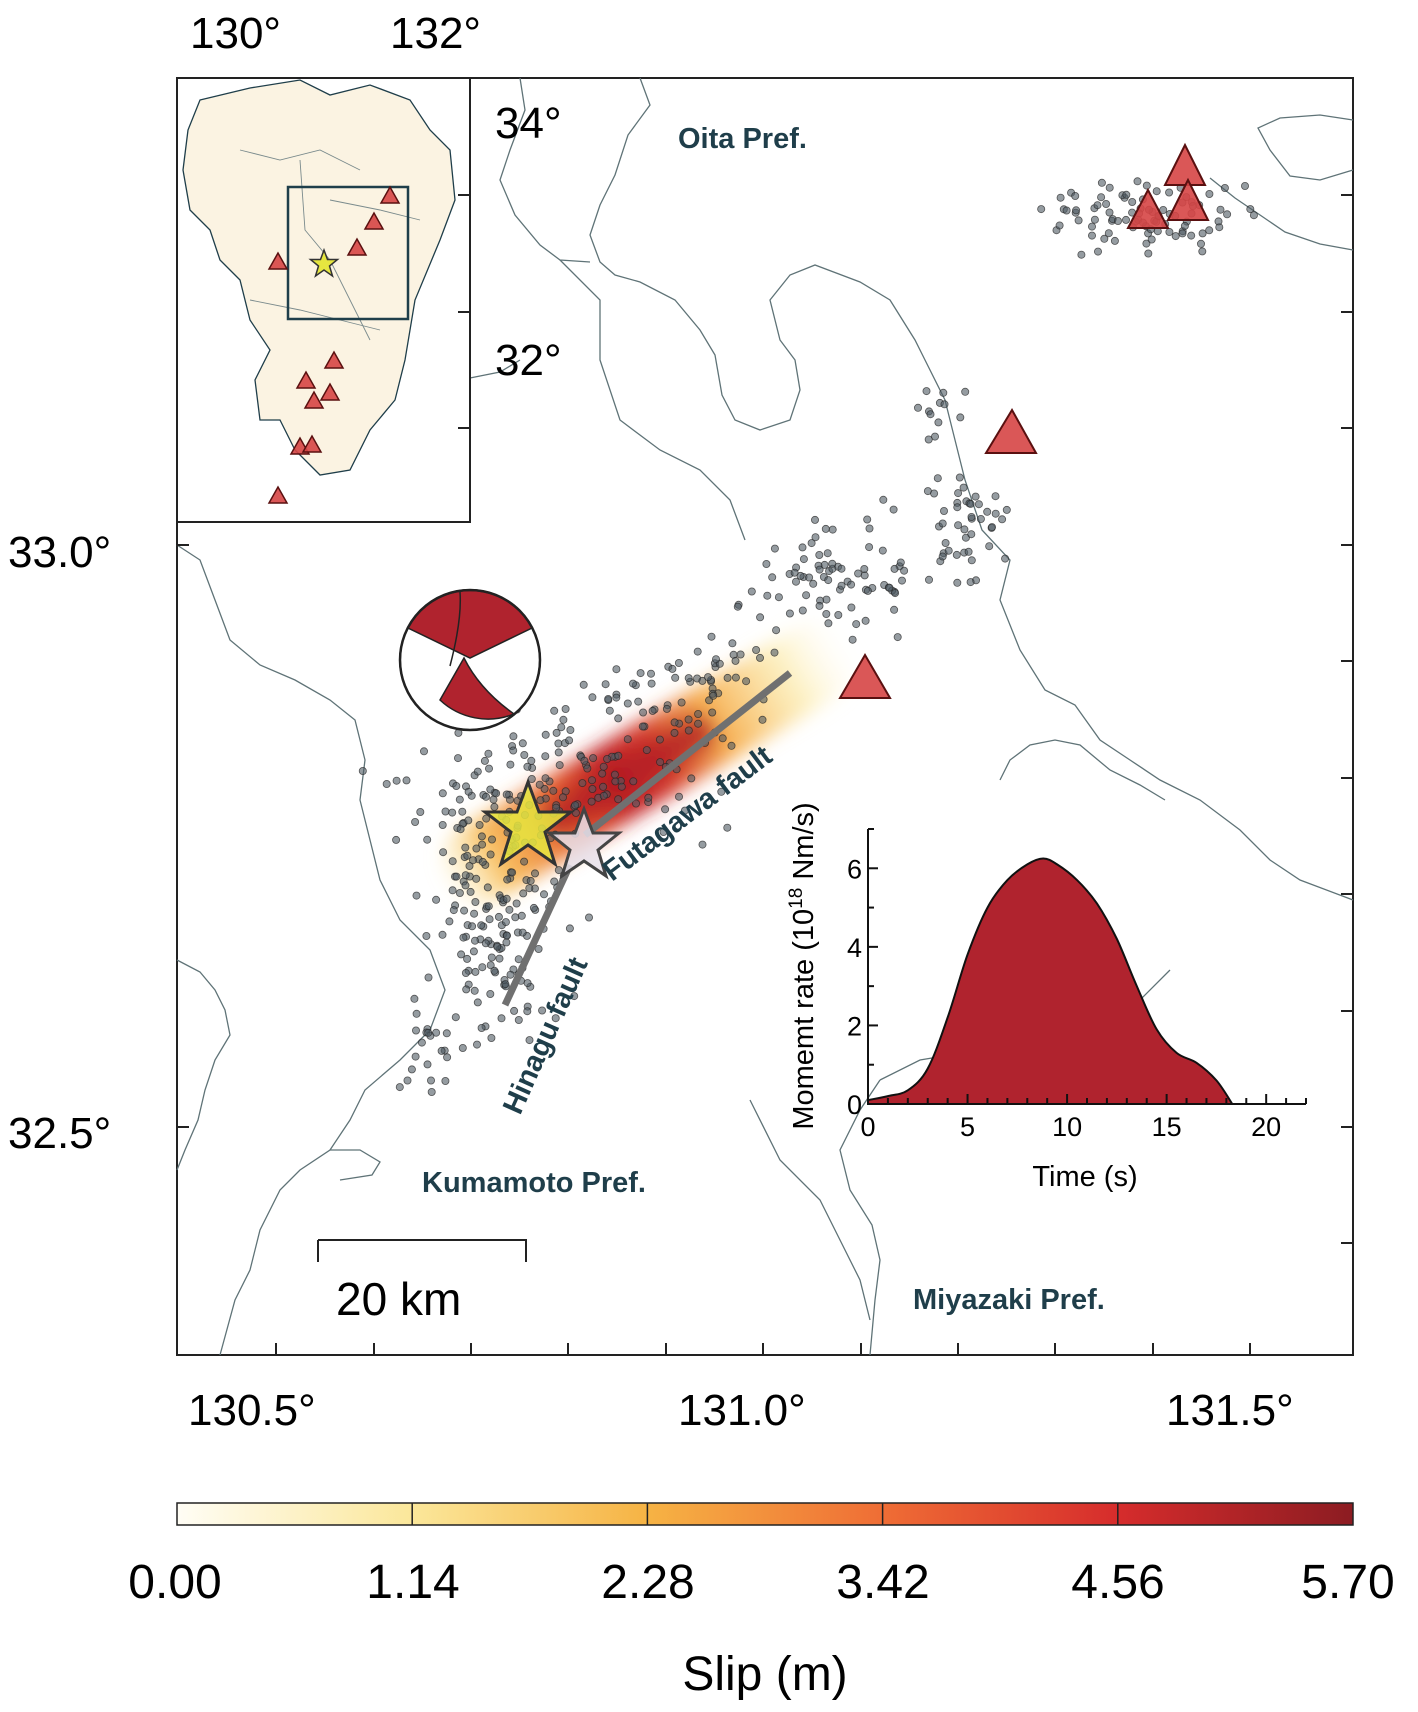  Describe the element at coordinates (1230, 1410) in the screenshot. I see `lon-label-131-5: 131.5°` at that location.